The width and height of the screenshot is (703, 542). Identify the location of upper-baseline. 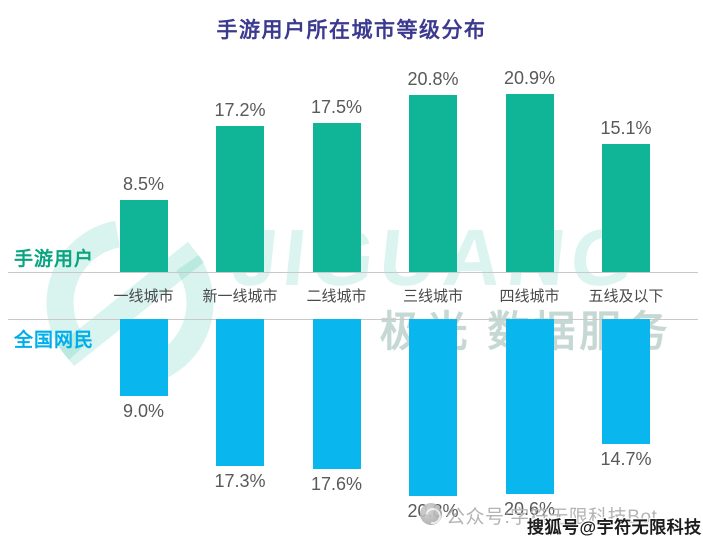
(353, 272).